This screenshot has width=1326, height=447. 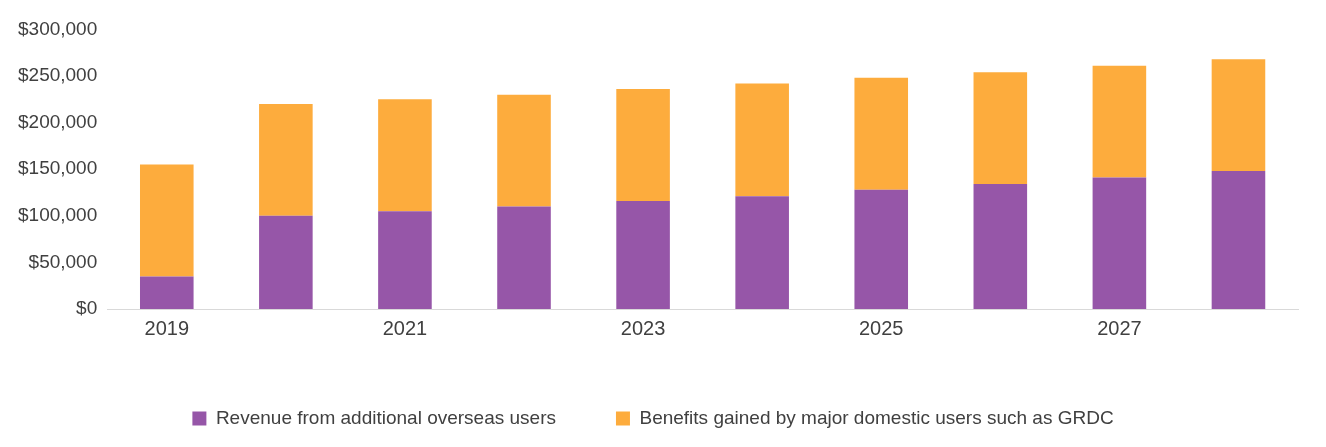 What do you see at coordinates (63, 261) in the screenshot?
I see `y-tick-label: $50,000` at bounding box center [63, 261].